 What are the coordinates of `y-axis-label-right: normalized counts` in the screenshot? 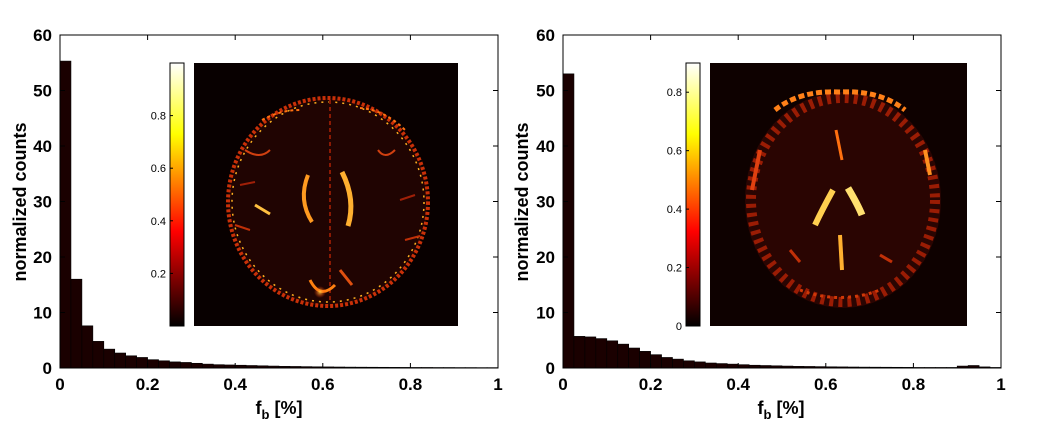 It's located at (522, 201).